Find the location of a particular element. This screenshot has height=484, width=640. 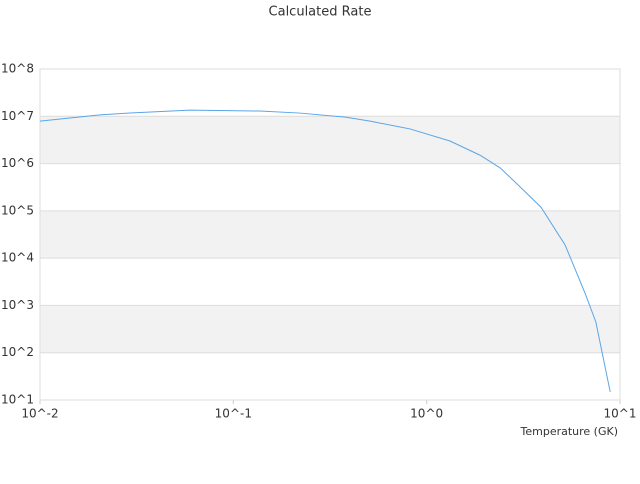

x-tick-label: 10^-2 is located at coordinates (39, 414).